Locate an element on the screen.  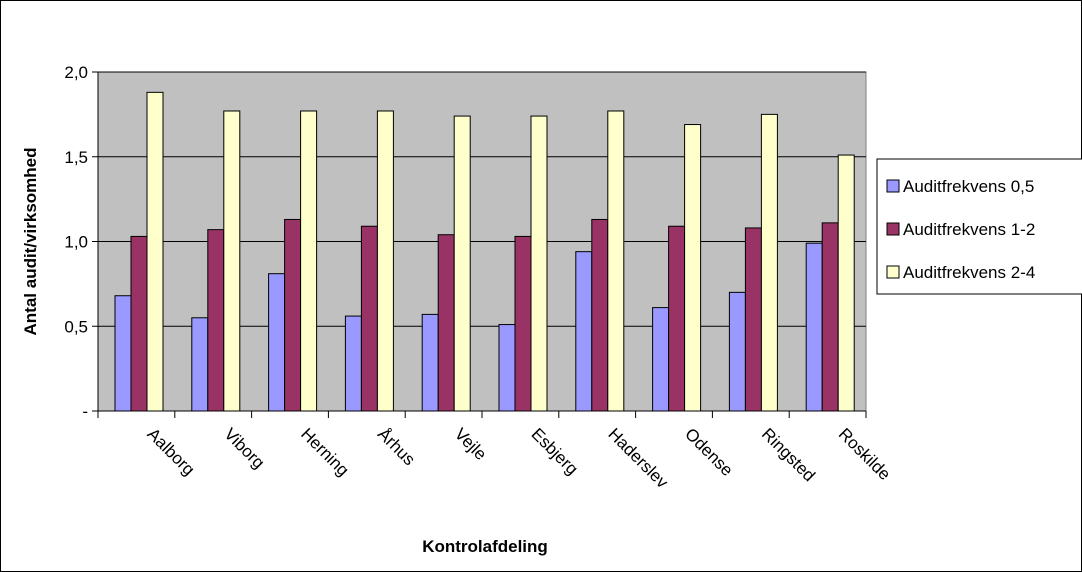
y-axis-title: Antal audit/virksomhed is located at coordinates (30, 242).